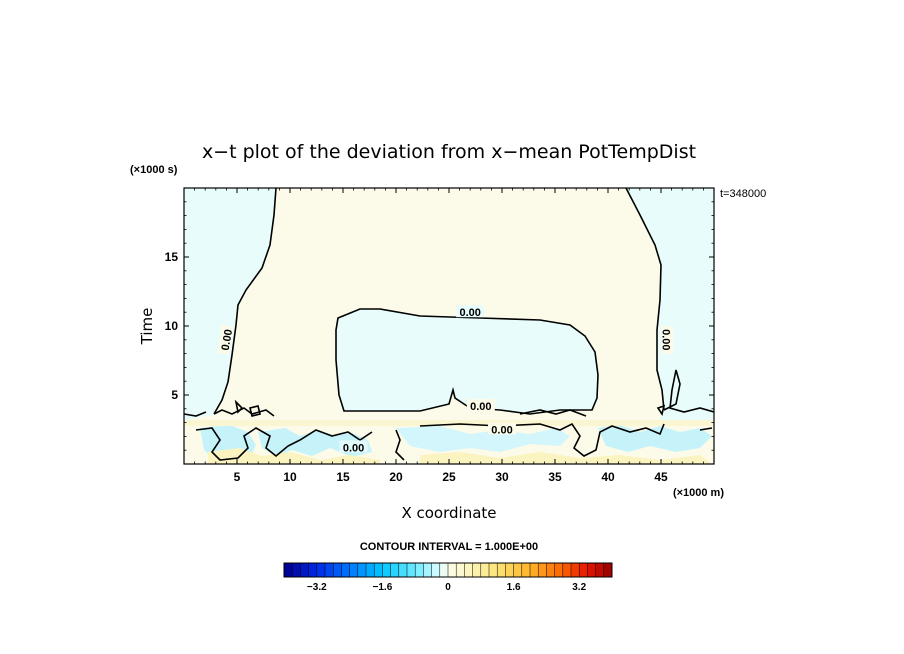 The width and height of the screenshot is (904, 654). Describe the element at coordinates (449, 423) in the screenshot. I see `region-band-strip` at that location.